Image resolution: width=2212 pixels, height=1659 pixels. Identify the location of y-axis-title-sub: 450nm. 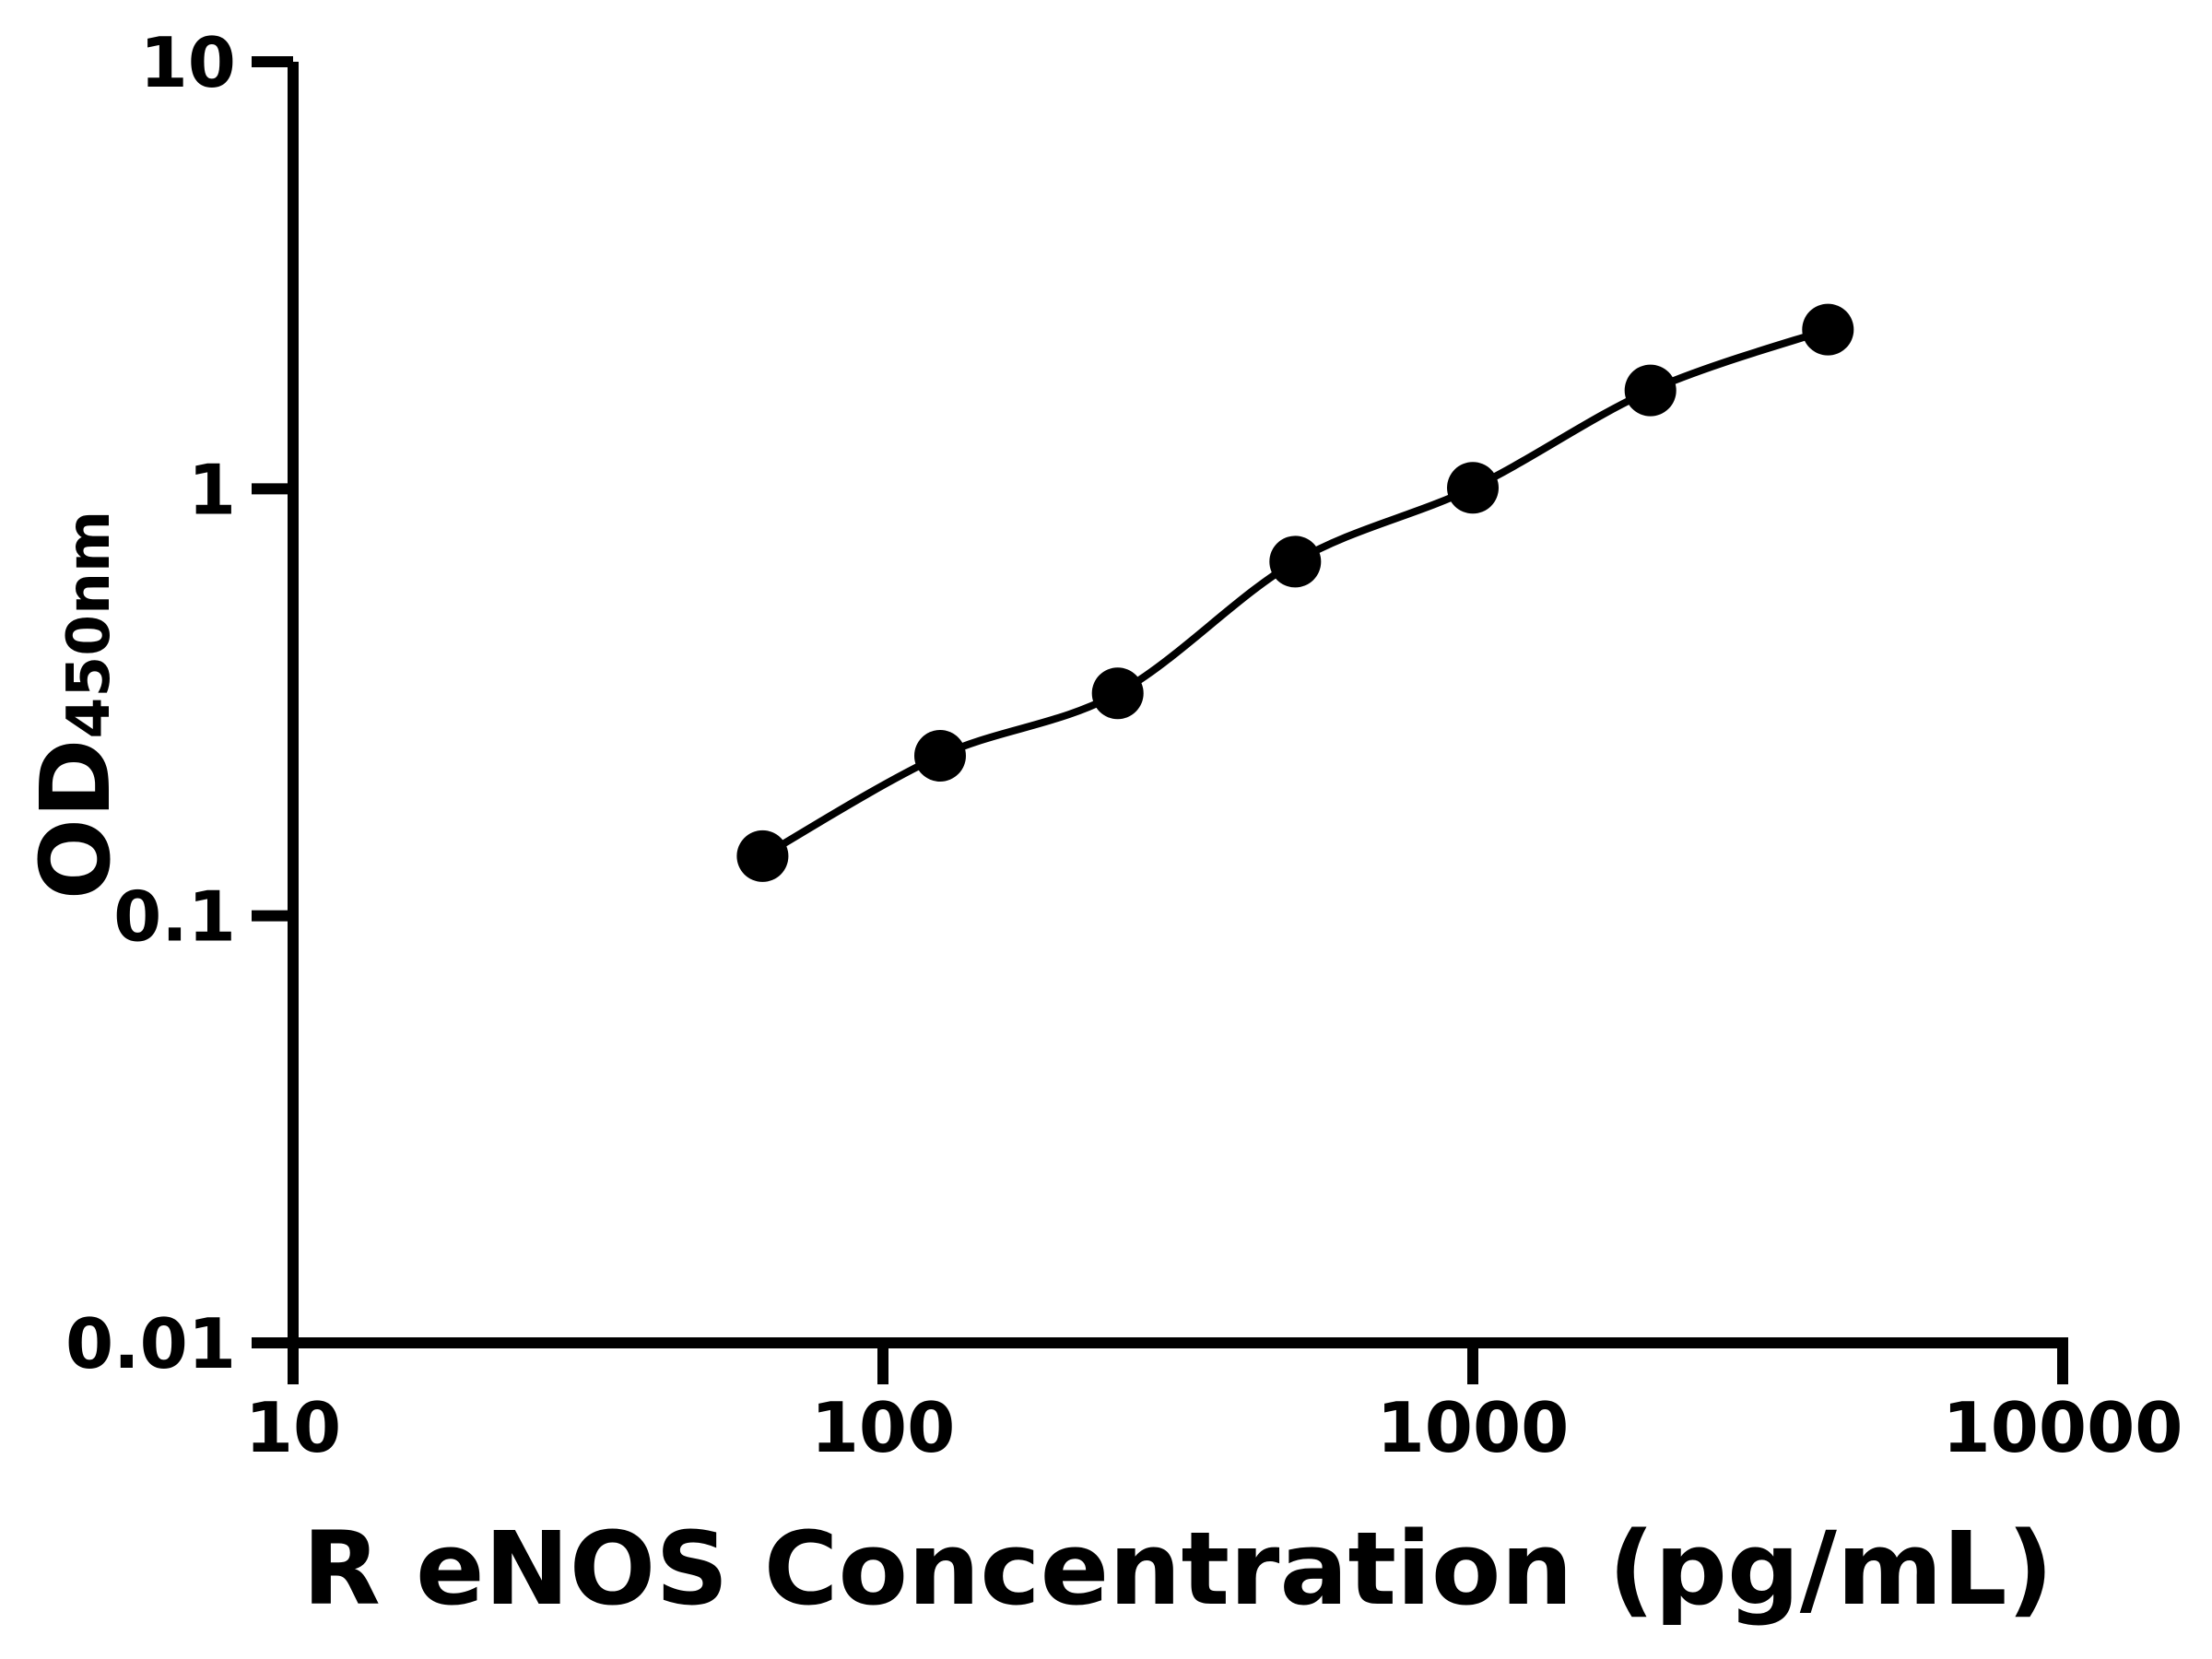
(89, 624).